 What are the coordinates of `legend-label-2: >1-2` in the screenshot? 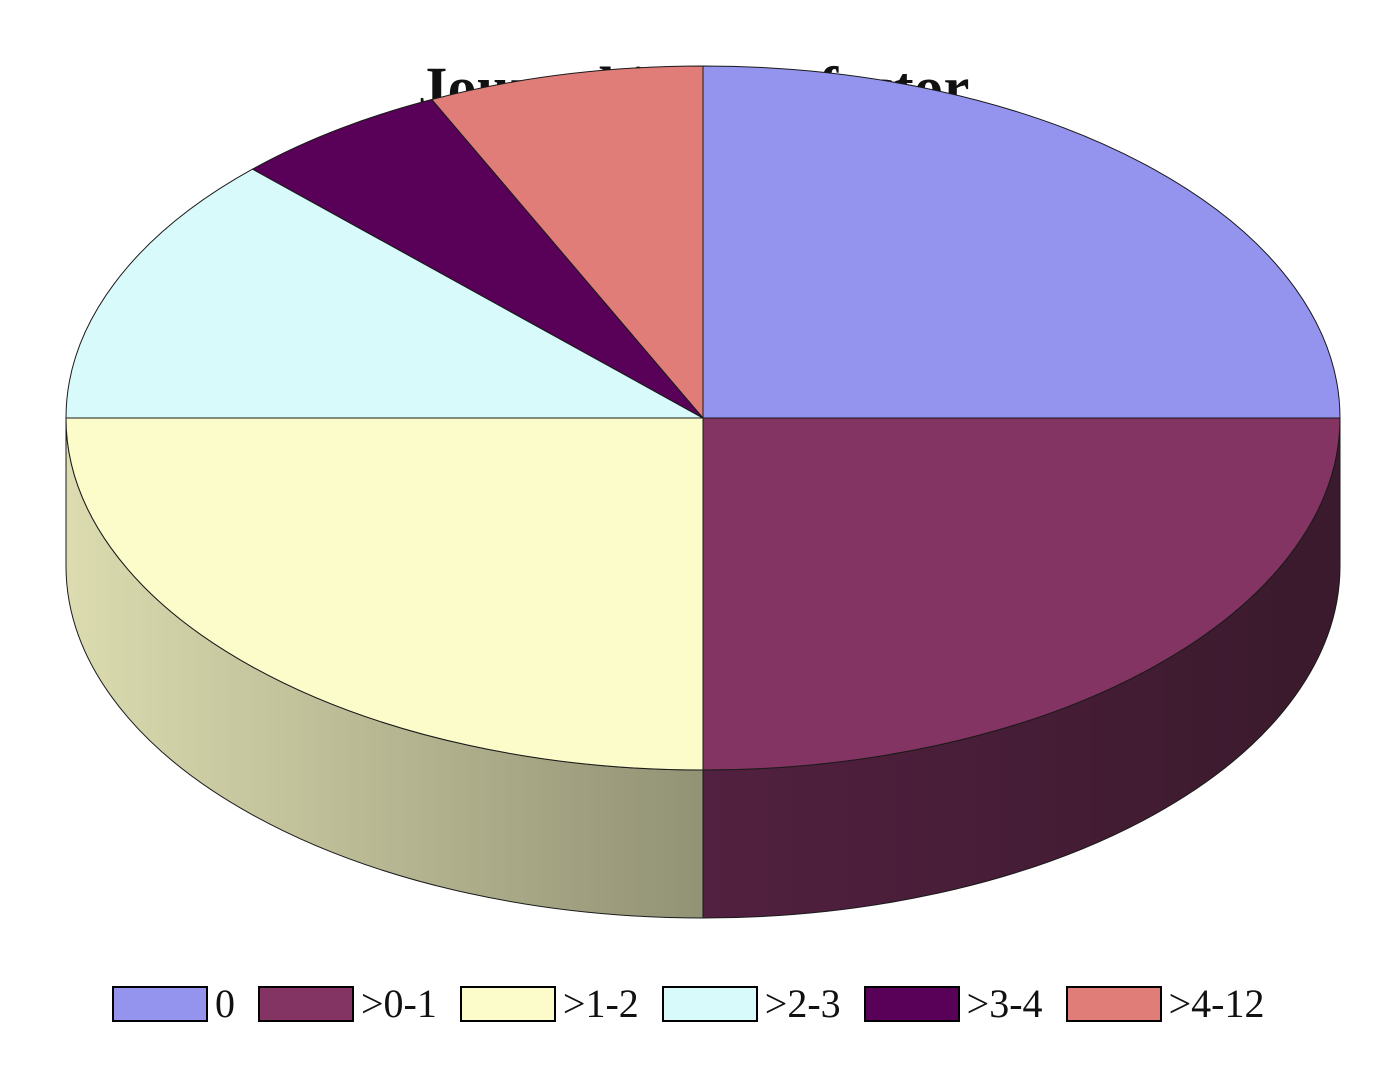 It's located at (600, 1003).